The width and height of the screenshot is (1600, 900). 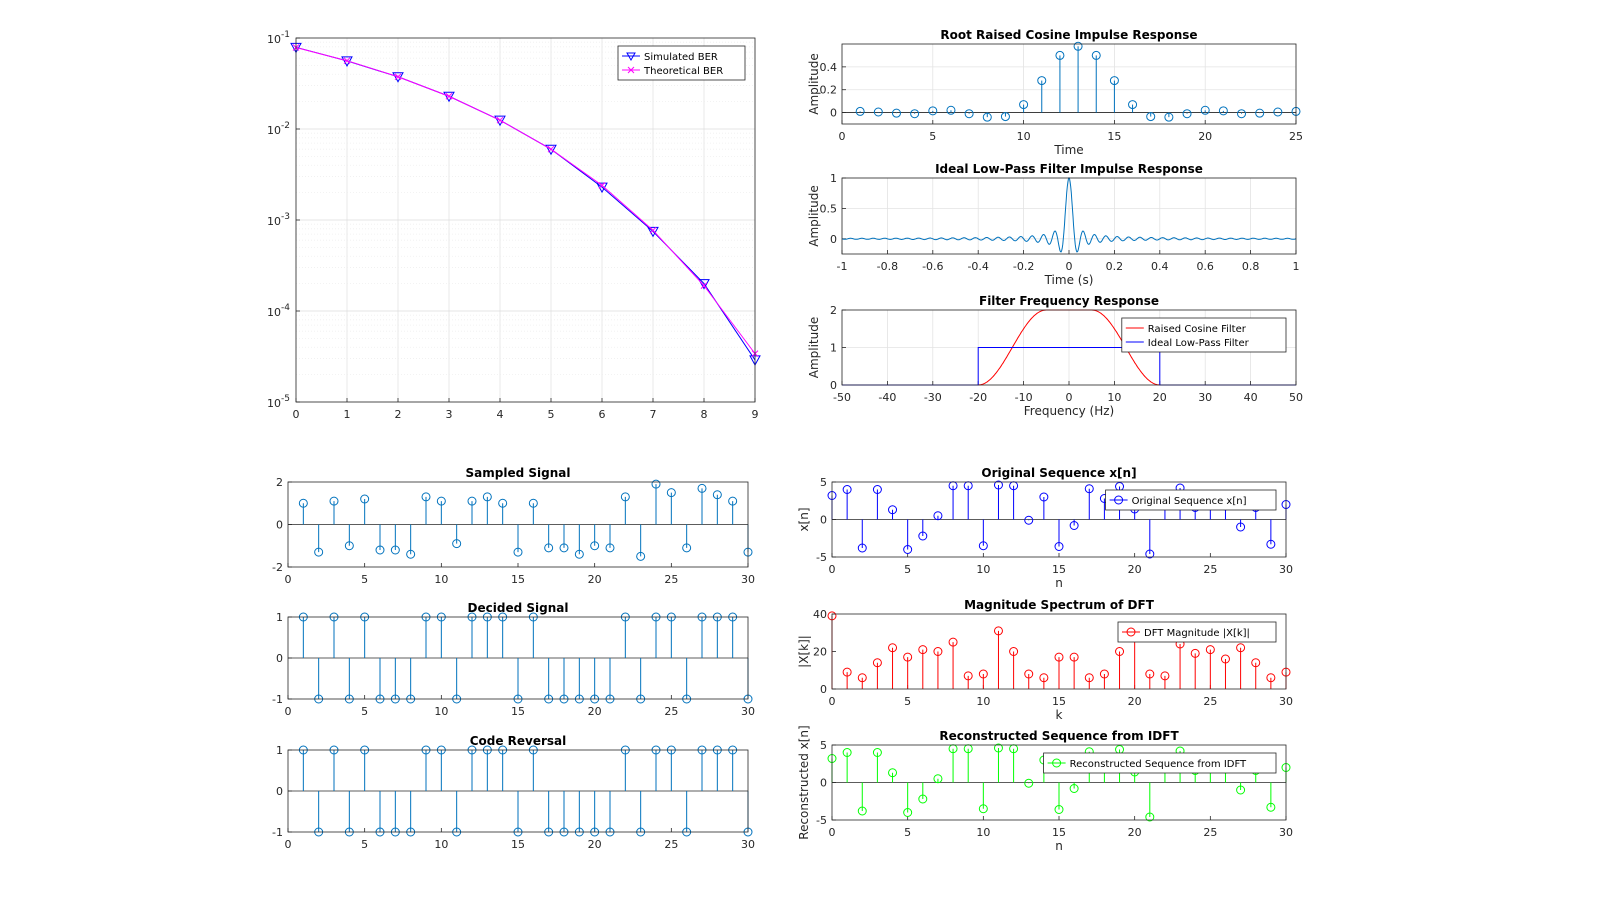 What do you see at coordinates (842, 397) in the screenshot?
I see `x-tick-label: -50` at bounding box center [842, 397].